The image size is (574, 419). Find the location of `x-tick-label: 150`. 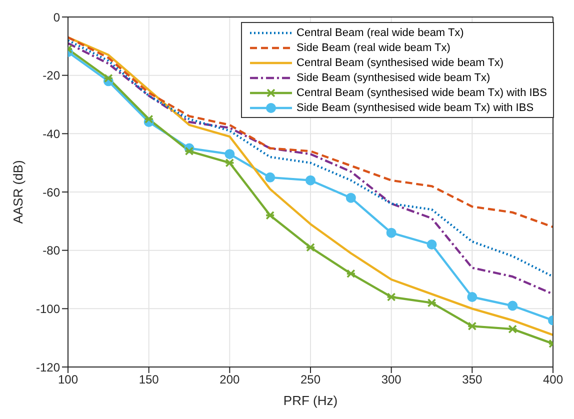

x-tick-label: 150 is located at coordinates (149, 379).